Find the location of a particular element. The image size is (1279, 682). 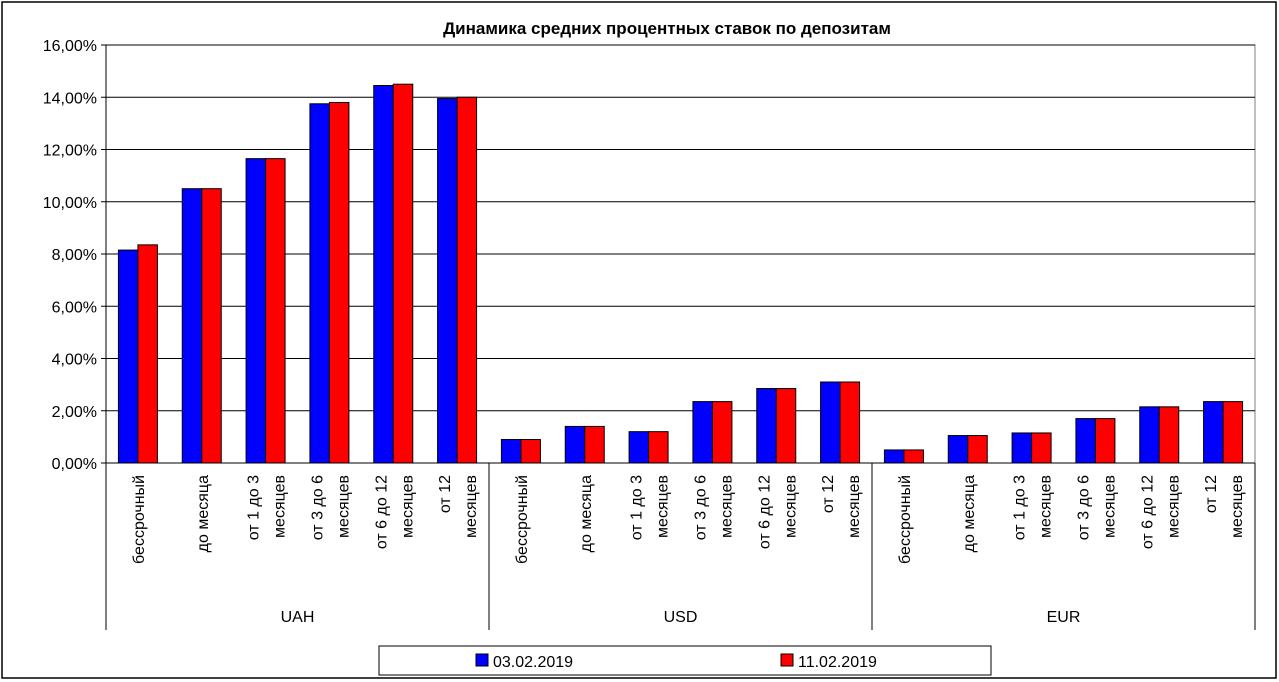

group-label-uah: UAH is located at coordinates (298, 617).